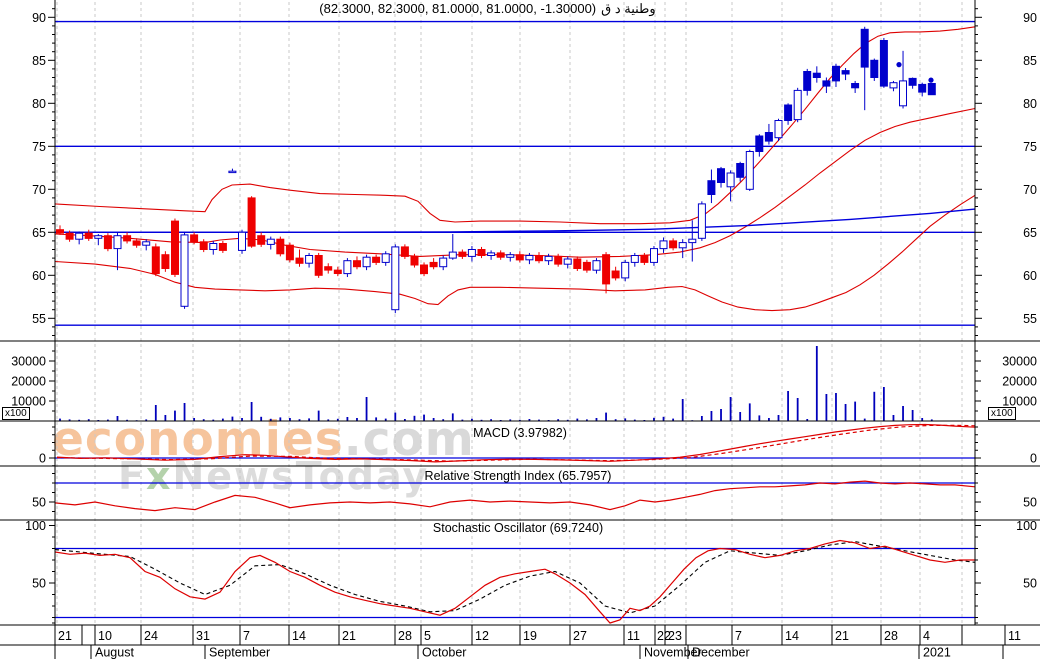 The image size is (1040, 659). Describe the element at coordinates (628, 8) in the screenshot. I see `chart-title-symbol: وطنية د ق` at that location.